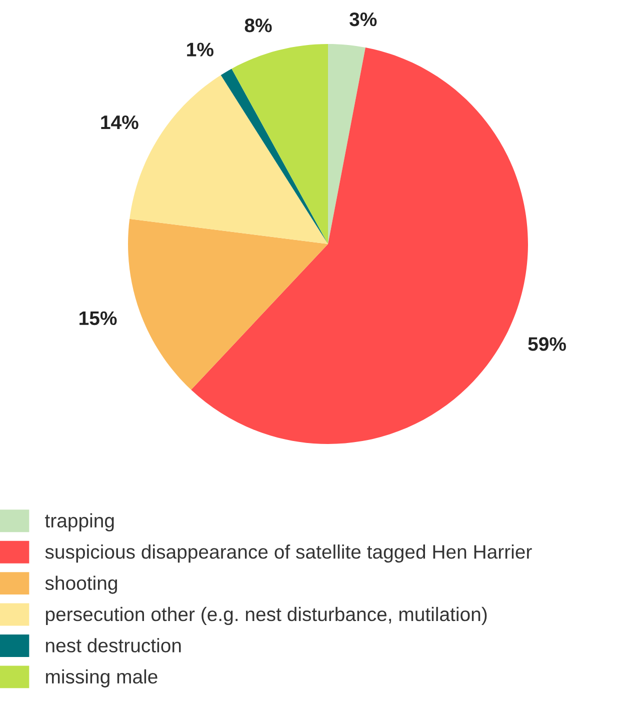 This screenshot has height=703, width=630. I want to click on data-label: 59%, so click(547, 344).